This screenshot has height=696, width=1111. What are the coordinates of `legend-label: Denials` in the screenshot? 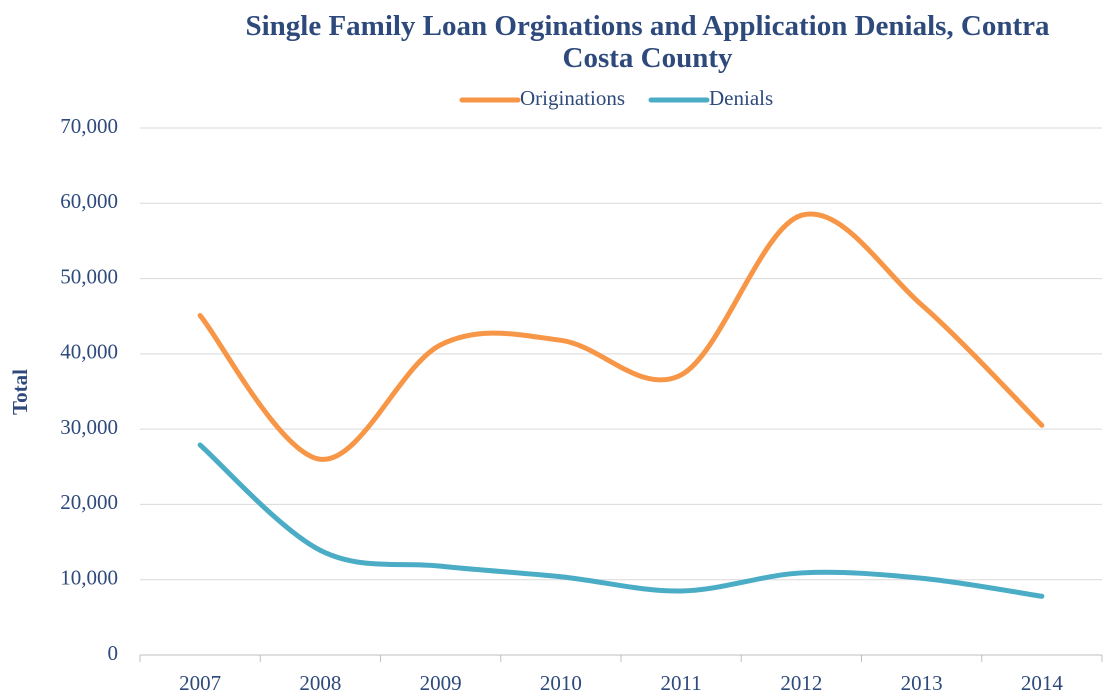 It's located at (741, 98).